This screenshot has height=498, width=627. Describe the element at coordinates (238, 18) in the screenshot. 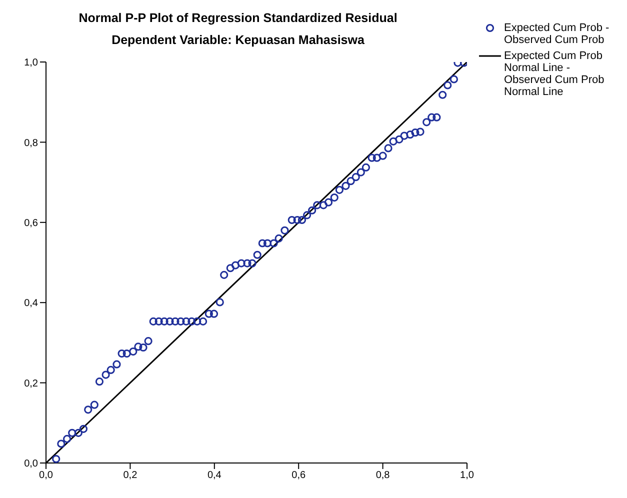

I see `chart-title: Normal P-P Plot of Regression Standardized Residual` at that location.